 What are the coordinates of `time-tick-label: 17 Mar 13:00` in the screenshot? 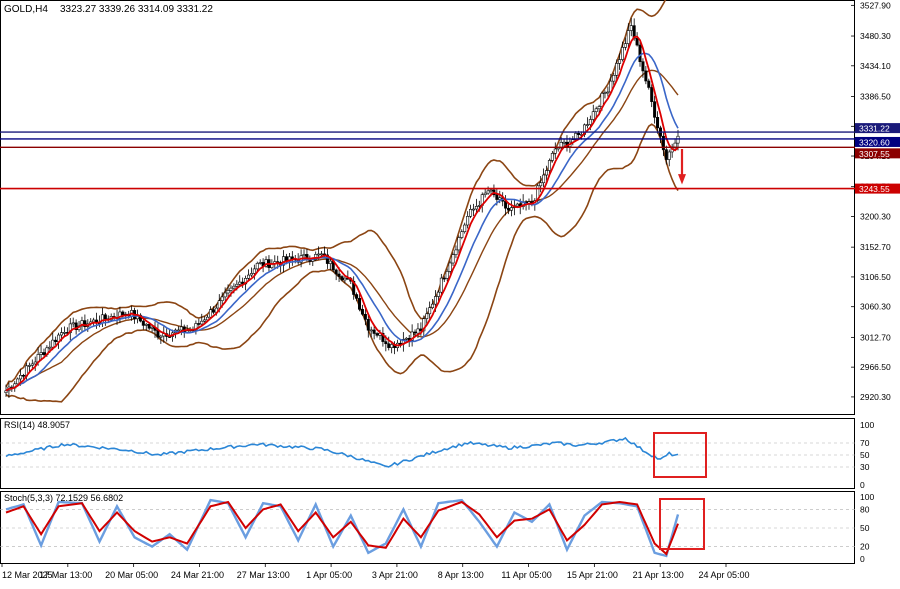 It's located at (65, 575).